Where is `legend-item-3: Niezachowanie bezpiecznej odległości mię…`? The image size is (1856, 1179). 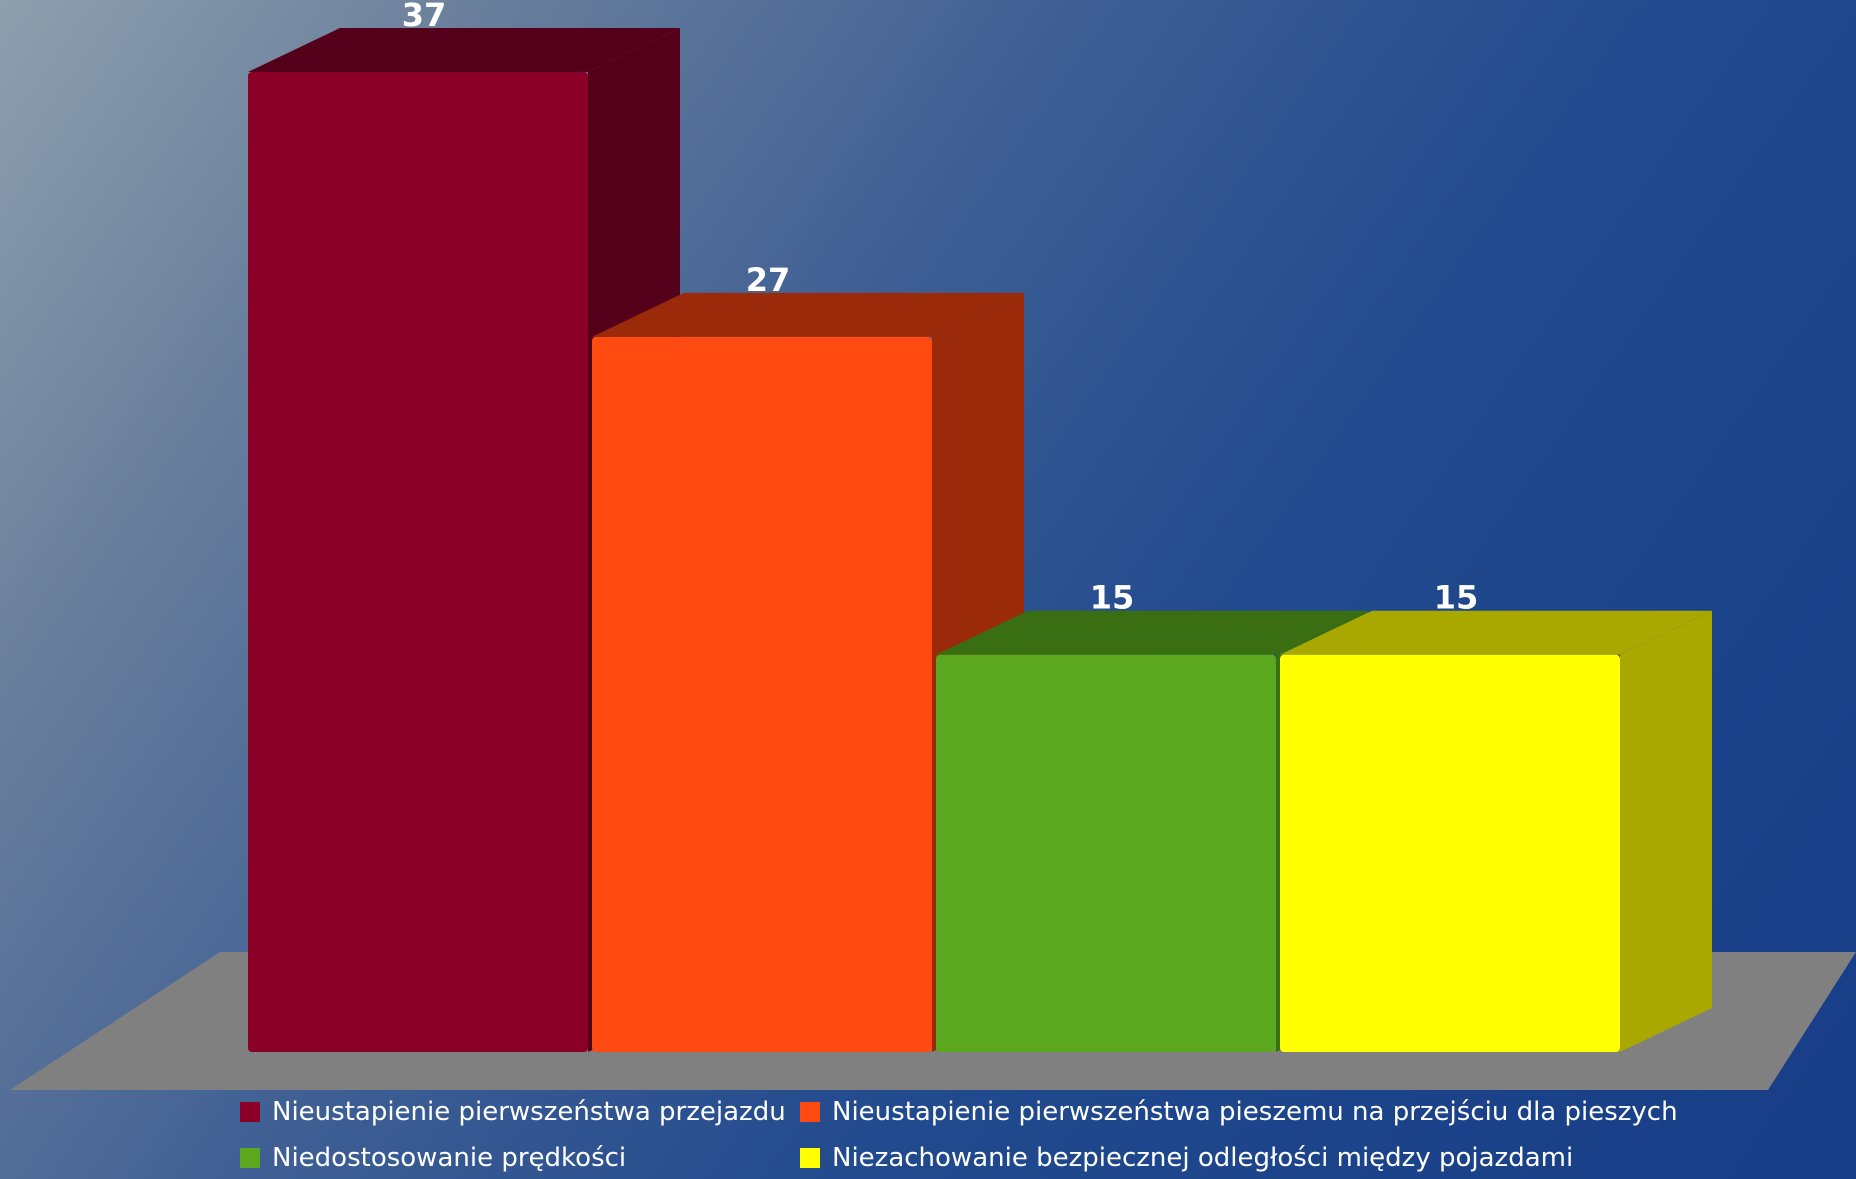 legend-item-3: Niezachowanie bezpiecznej odległości mię… is located at coordinates (1240, 1158).